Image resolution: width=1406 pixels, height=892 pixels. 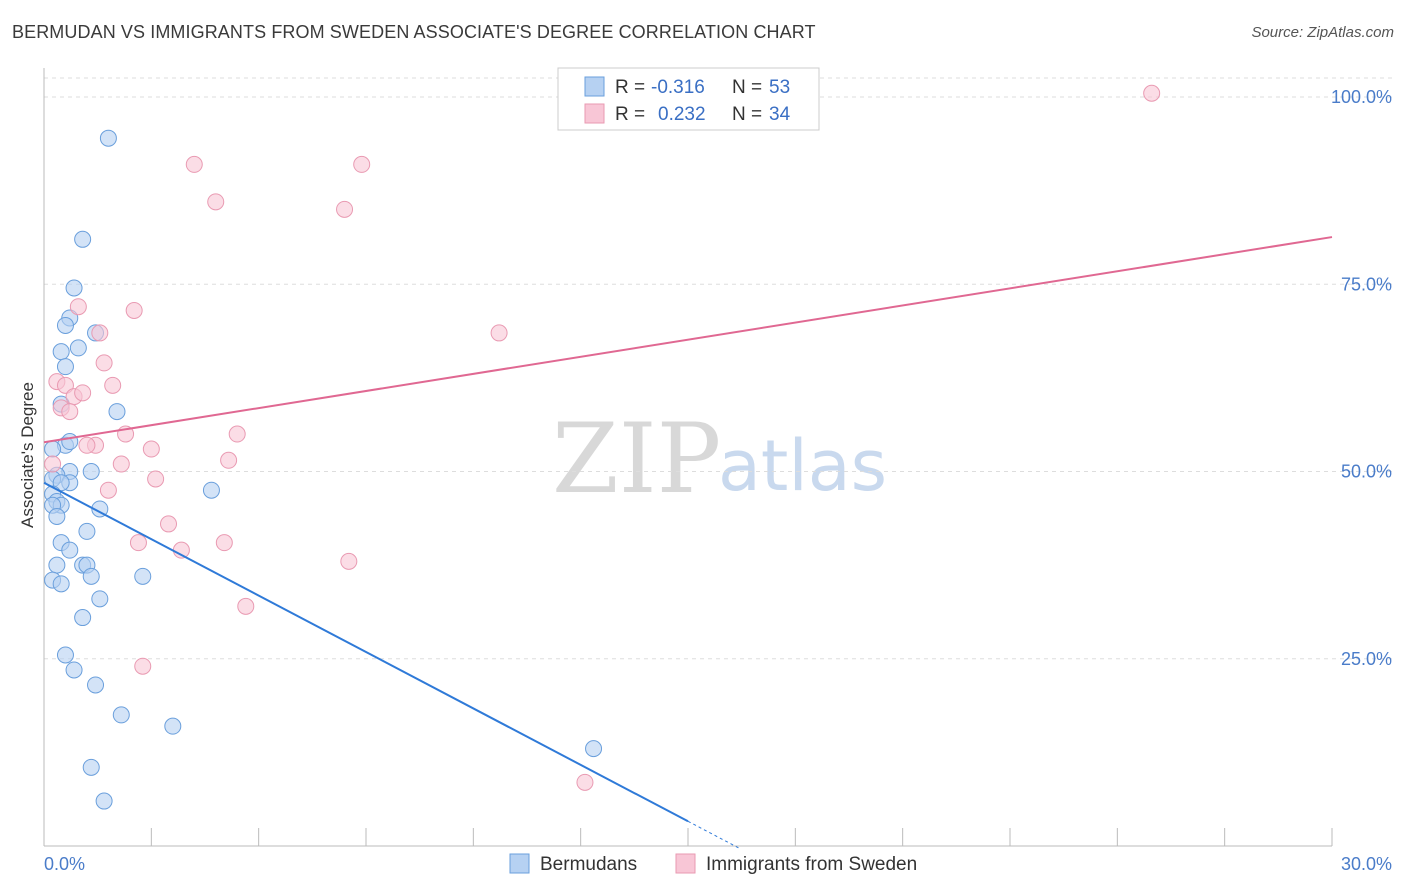 What do you see at coordinates (678, 87) in the screenshot?
I see `legend-r-value-1: -0.316` at bounding box center [678, 87].